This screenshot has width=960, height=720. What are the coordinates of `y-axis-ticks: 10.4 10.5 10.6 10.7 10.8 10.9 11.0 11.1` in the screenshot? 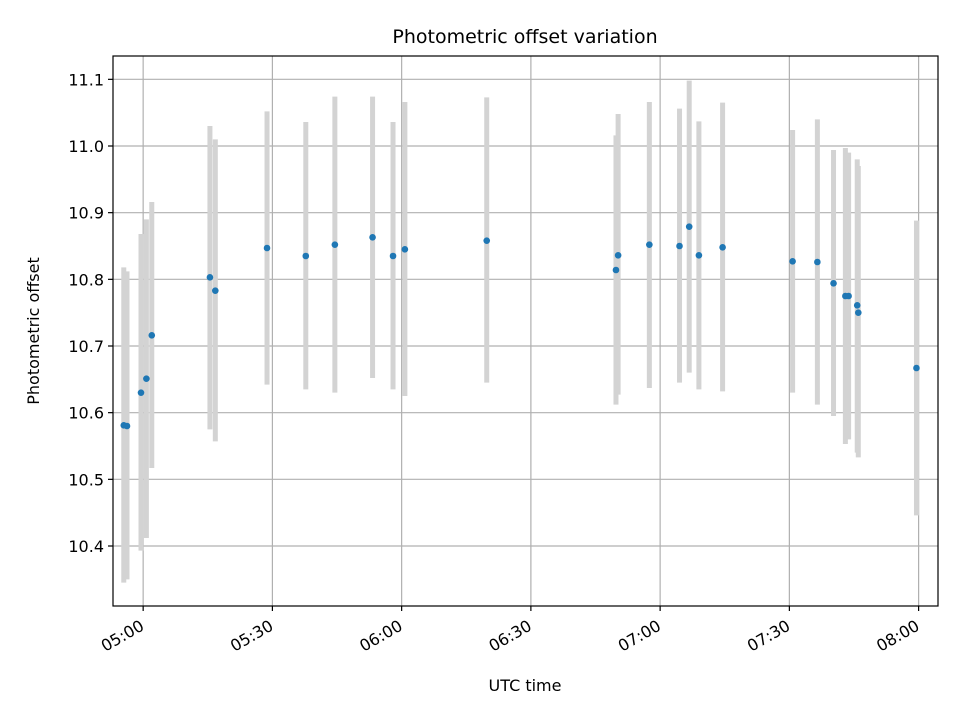 It's located at (90, 313).